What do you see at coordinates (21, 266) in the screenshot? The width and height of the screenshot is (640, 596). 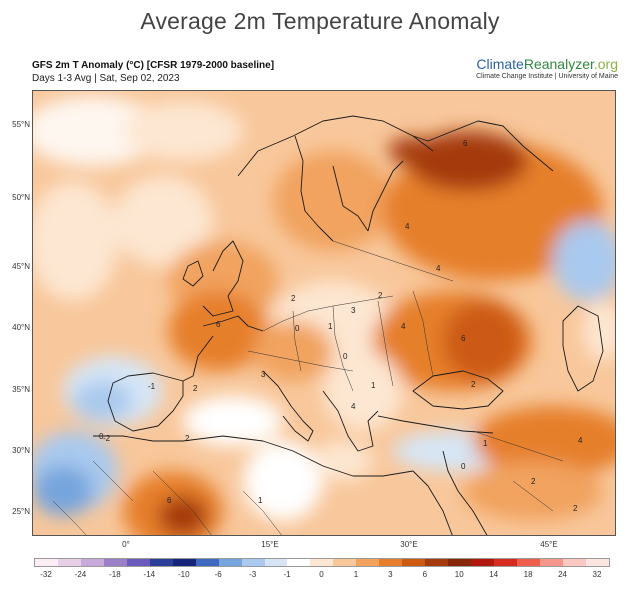 I see `lat-label: 45°N` at bounding box center [21, 266].